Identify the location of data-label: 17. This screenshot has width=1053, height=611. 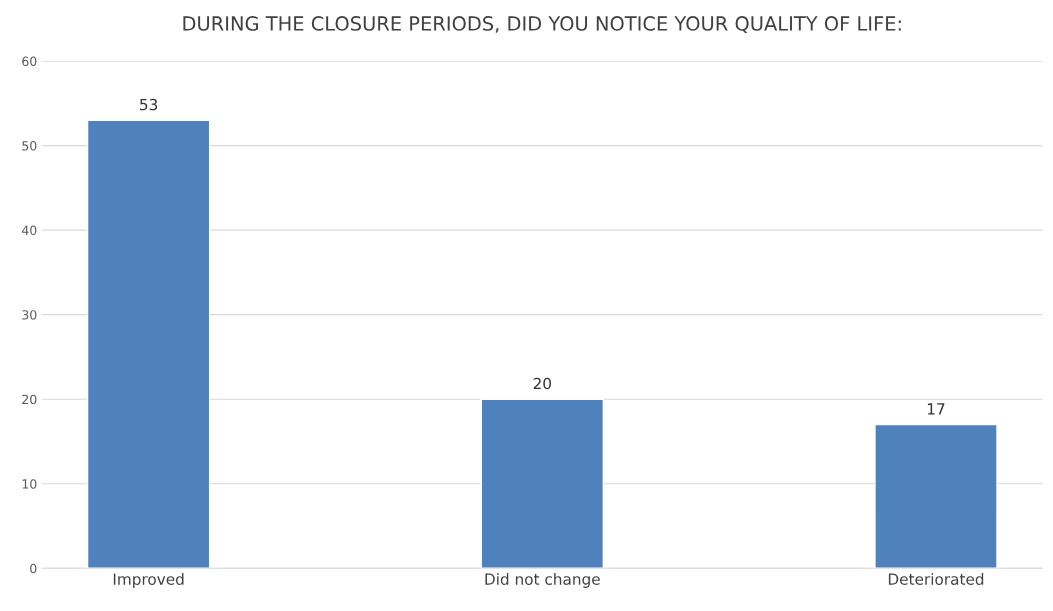
(936, 409).